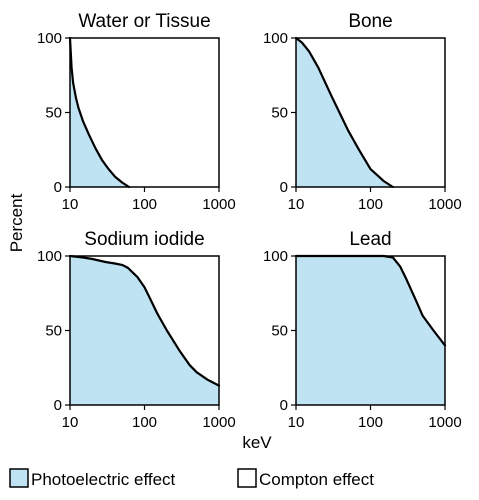 The image size is (479, 500). Describe the element at coordinates (103, 479) in the screenshot. I see `legend-label-photoelectric: Photoelectric effect` at that location.